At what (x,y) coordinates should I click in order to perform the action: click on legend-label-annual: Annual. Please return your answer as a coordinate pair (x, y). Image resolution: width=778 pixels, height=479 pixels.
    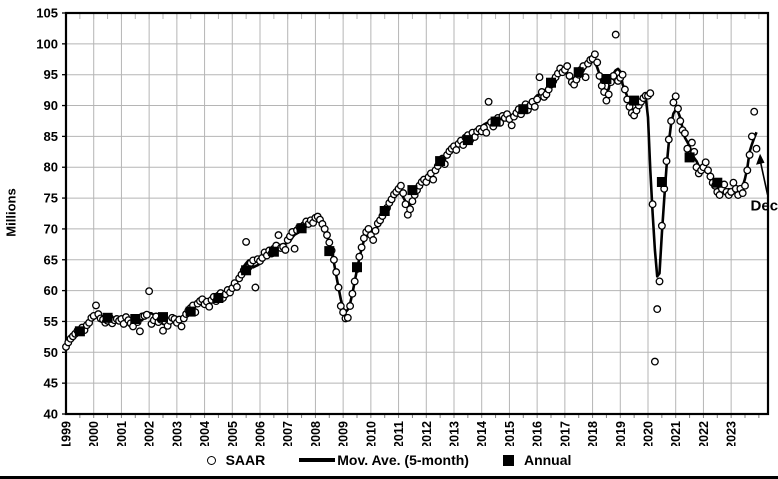
    Looking at the image, I should click on (547, 460).